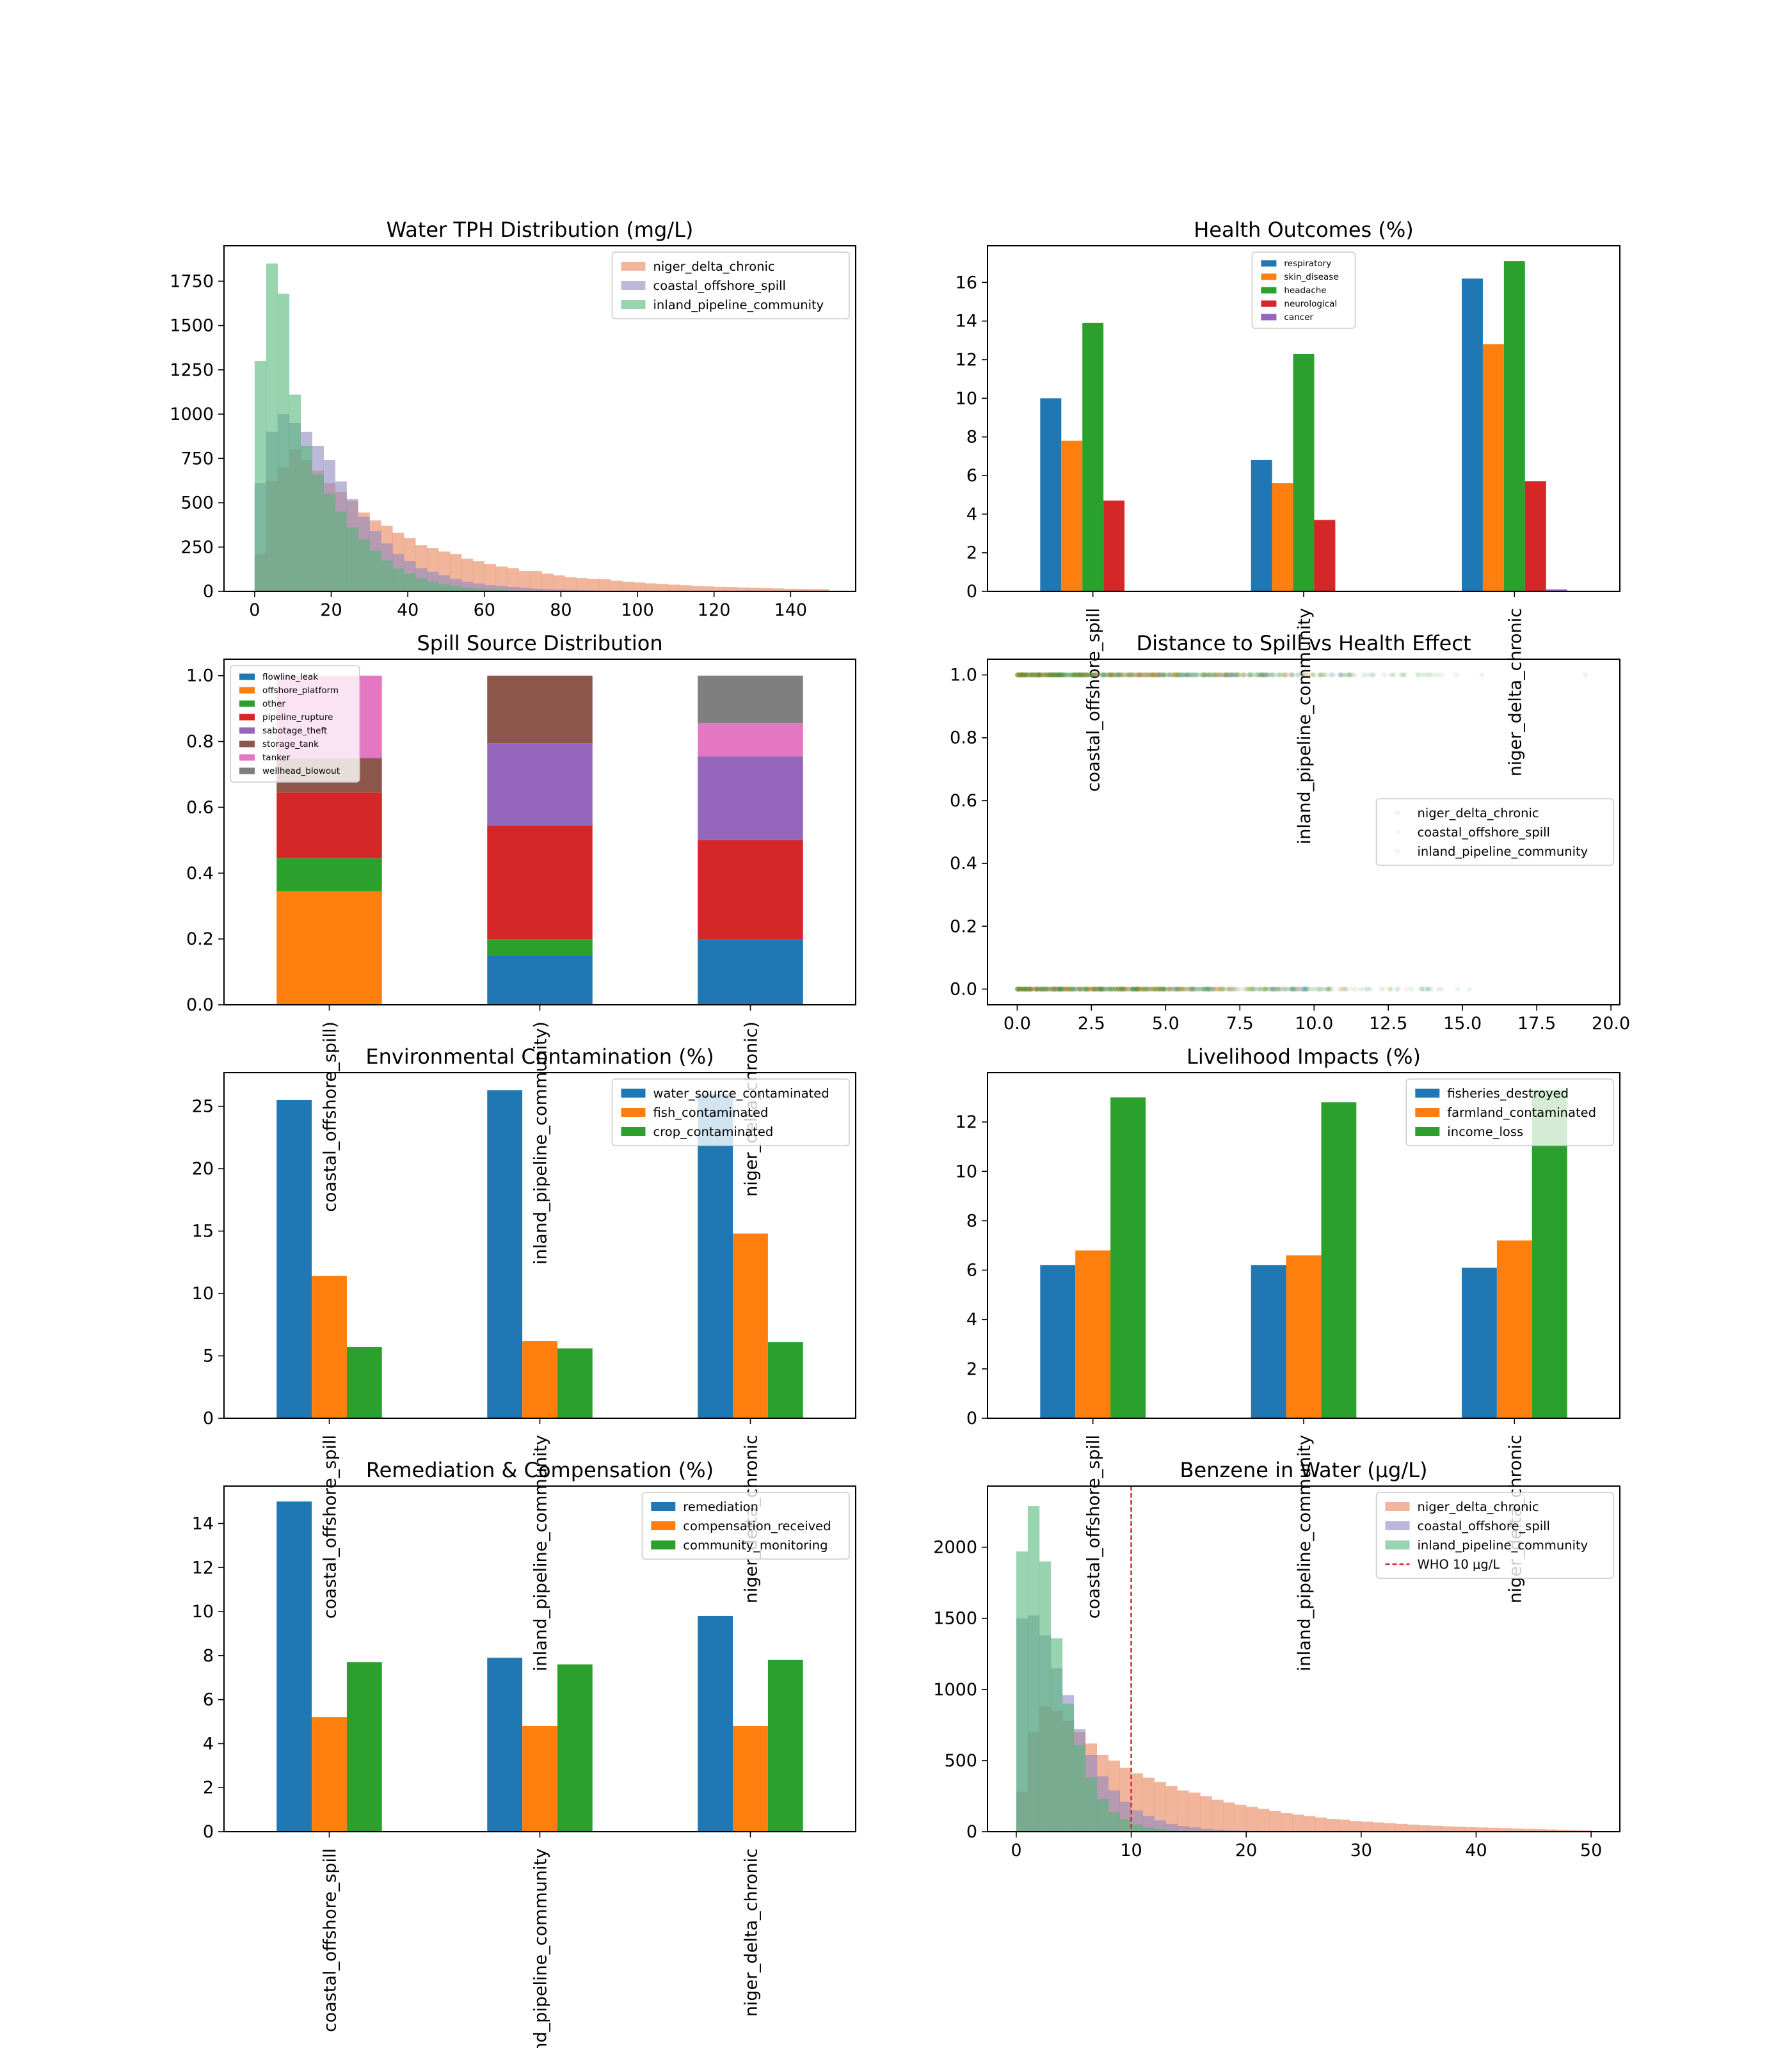  Describe the element at coordinates (1166, 1024) in the screenshot. I see `x-tick-label: 5.0` at that location.